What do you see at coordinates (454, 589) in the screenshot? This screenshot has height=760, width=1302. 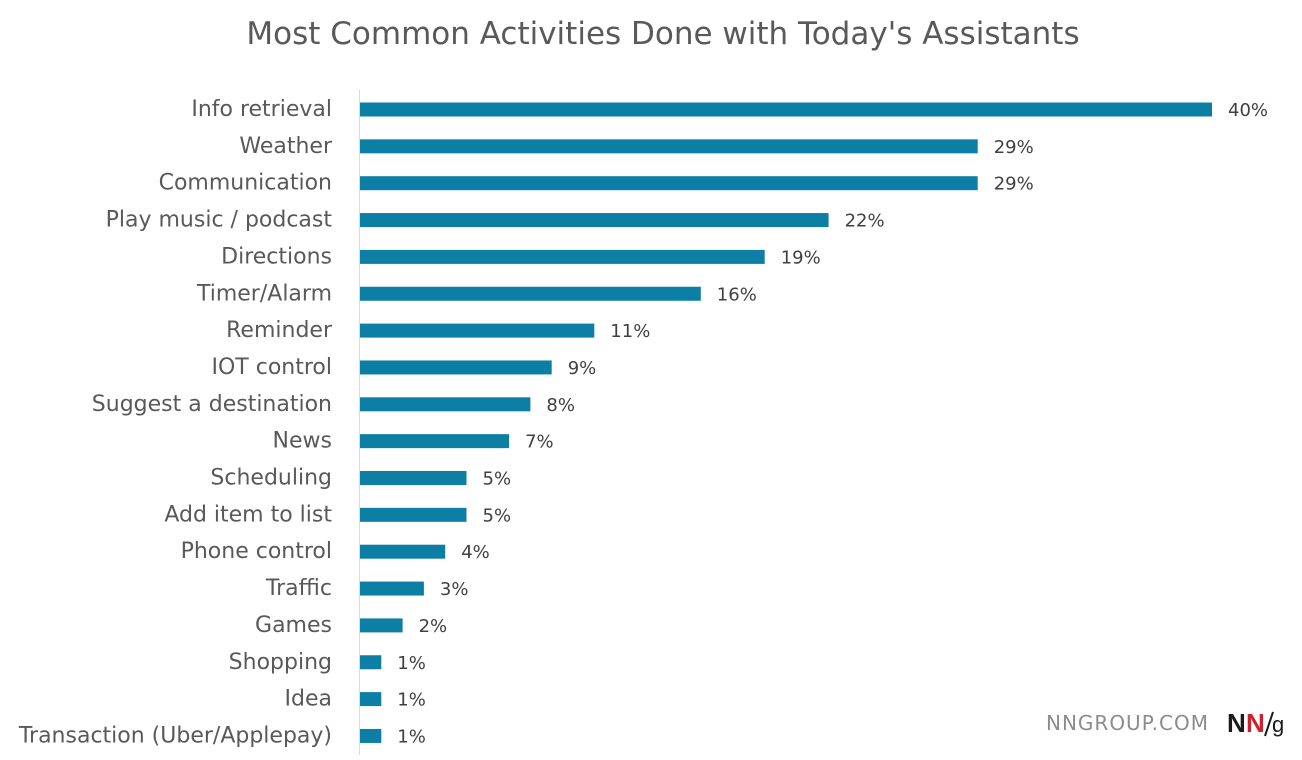 I see `value-label: 3%` at bounding box center [454, 589].